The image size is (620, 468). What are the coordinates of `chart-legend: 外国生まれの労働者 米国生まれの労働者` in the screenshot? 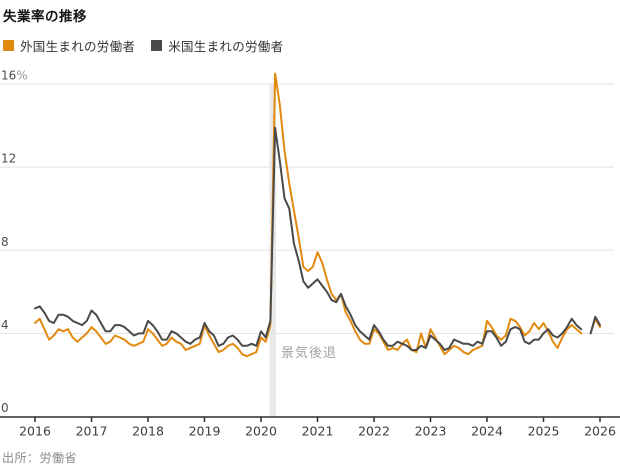 It's located at (143, 45).